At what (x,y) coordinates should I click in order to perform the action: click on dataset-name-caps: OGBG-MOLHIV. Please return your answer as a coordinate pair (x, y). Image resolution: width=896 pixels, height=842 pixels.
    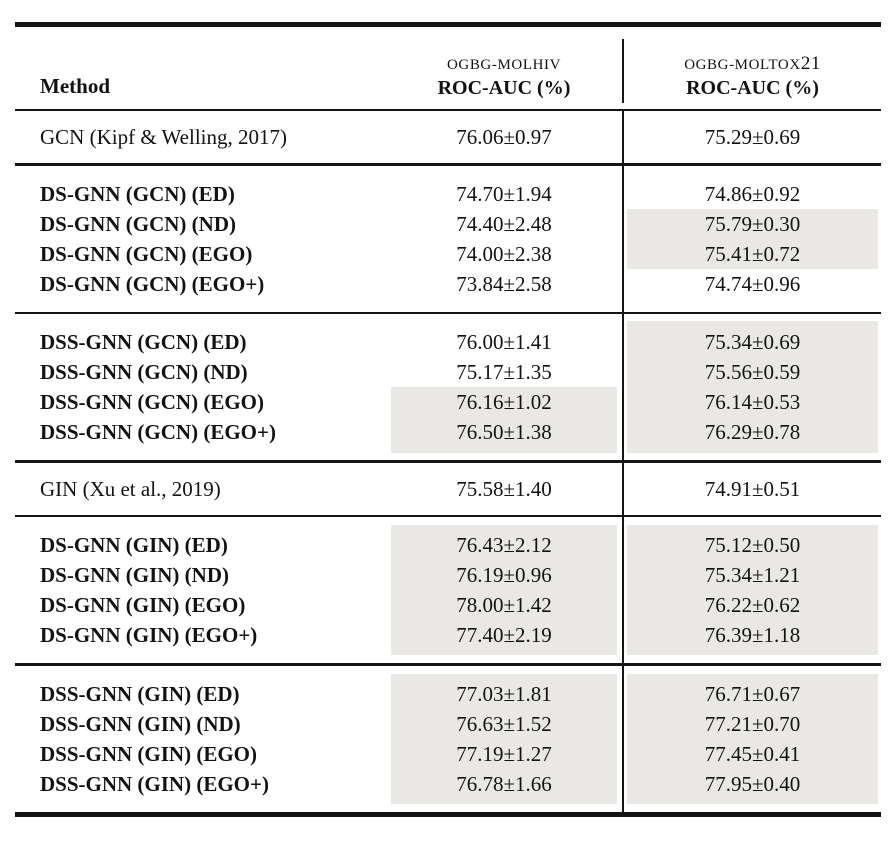
    Looking at the image, I should click on (504, 64).